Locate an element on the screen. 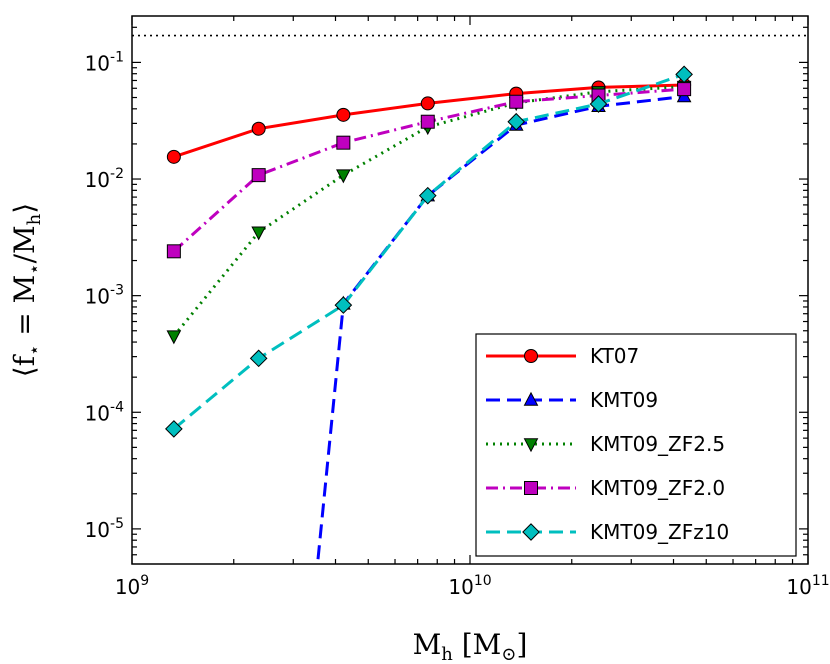 The width and height of the screenshot is (830, 664). y-tick-label: 10⁻³ is located at coordinates (104, 296).